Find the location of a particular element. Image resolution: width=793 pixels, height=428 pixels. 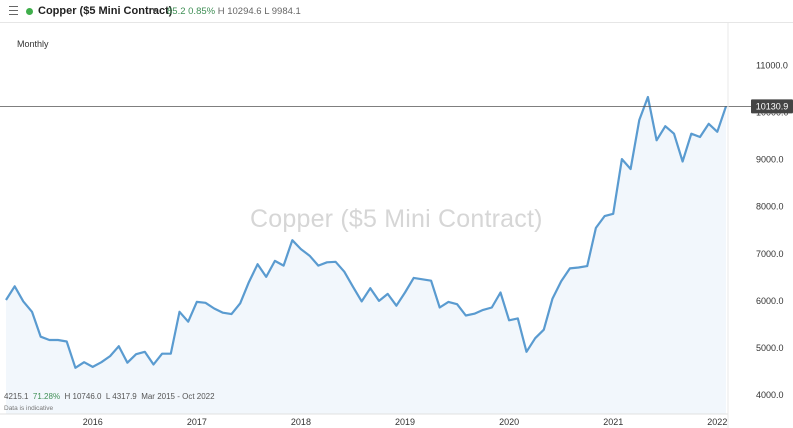

y-tick-label: 8000.0 is located at coordinates (770, 207).